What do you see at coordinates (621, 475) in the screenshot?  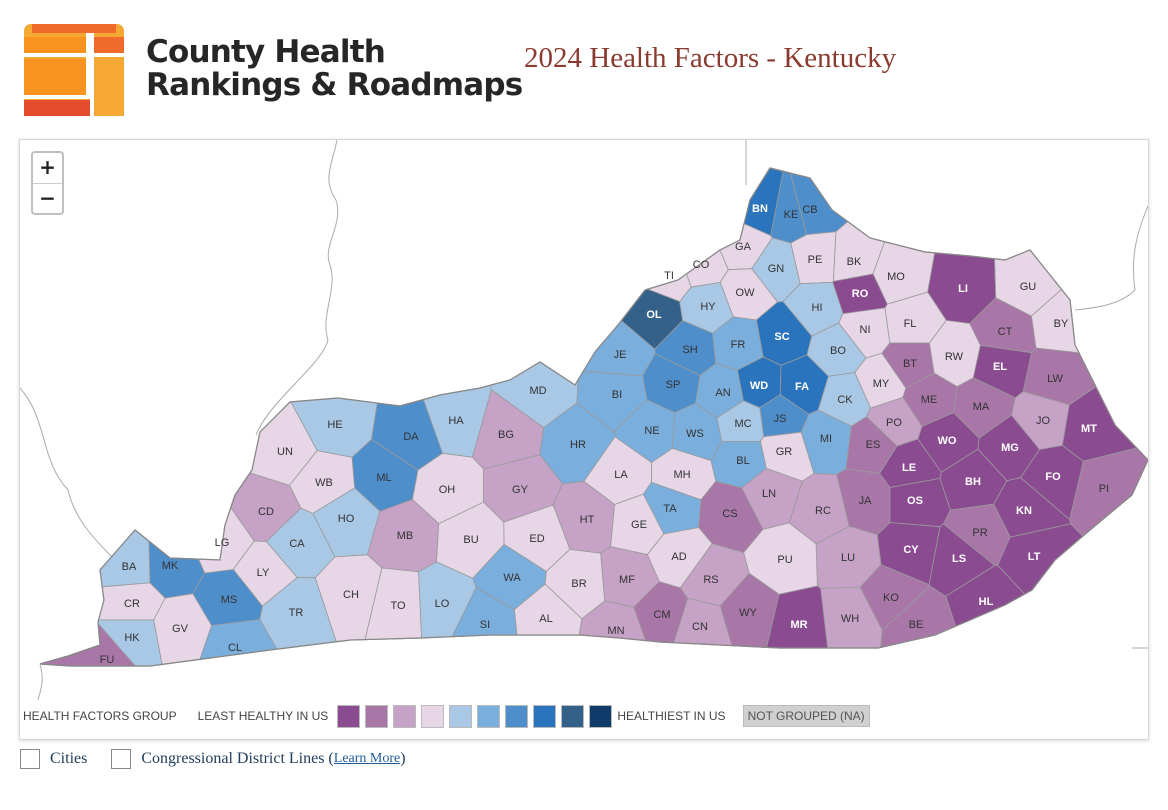 I see `county-label-la: LA` at bounding box center [621, 475].